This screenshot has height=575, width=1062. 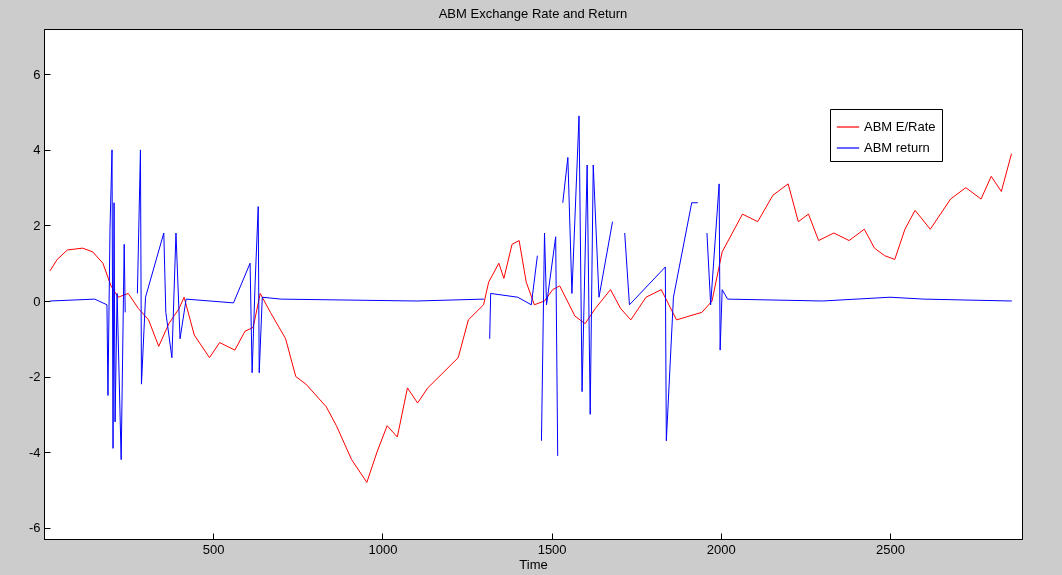 What do you see at coordinates (890, 549) in the screenshot?
I see `x-tick-label: 2500` at bounding box center [890, 549].